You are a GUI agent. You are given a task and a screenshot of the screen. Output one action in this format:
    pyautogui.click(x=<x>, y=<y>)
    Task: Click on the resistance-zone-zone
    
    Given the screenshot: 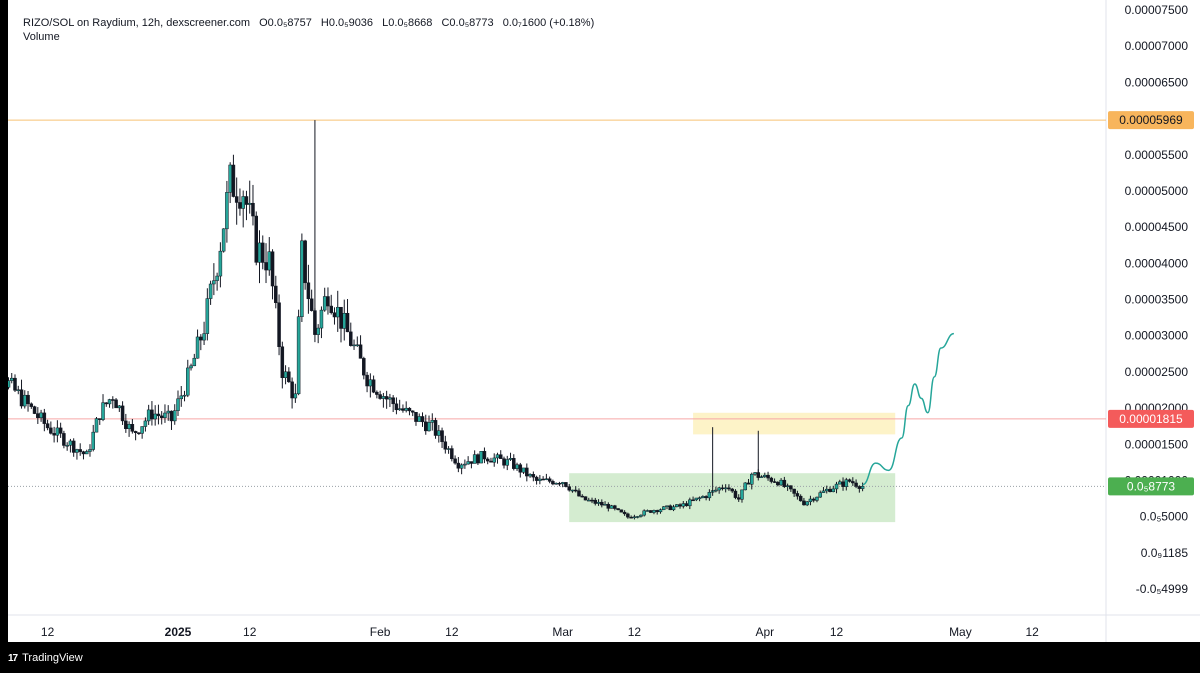 What is the action you would take?
    pyautogui.click(x=794, y=423)
    